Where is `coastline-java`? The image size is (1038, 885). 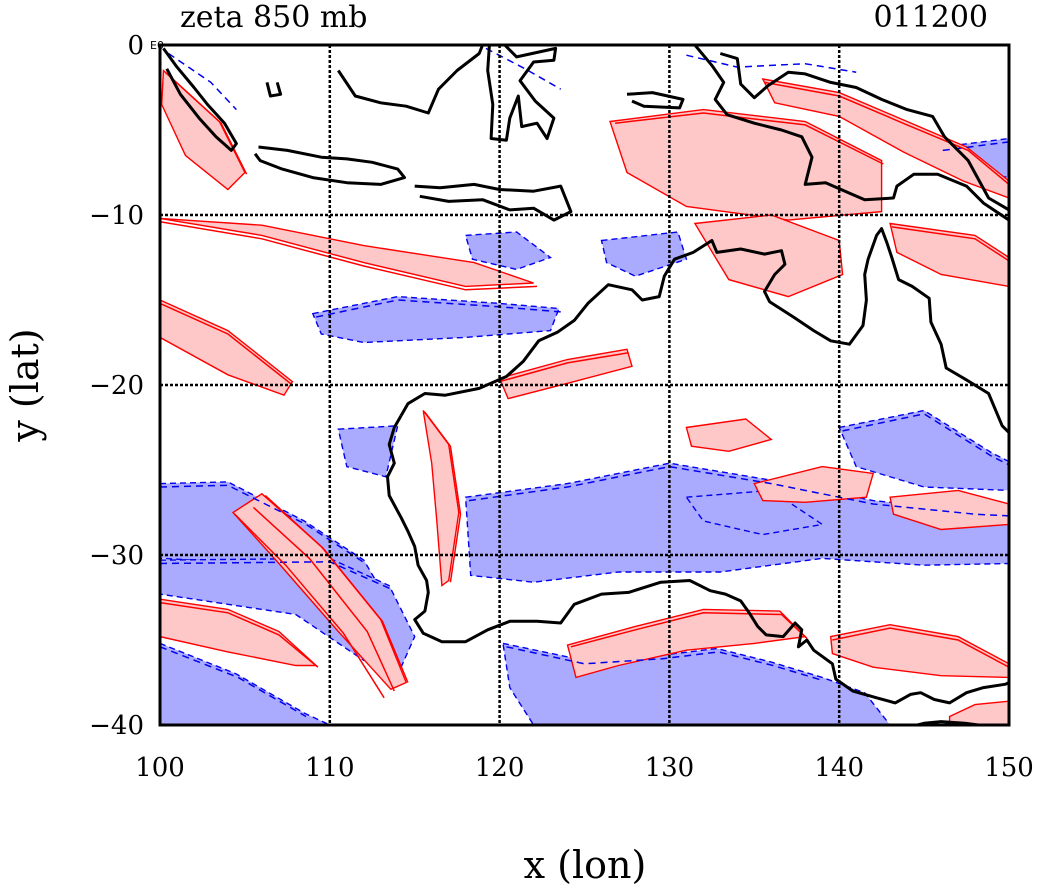
coastline-java is located at coordinates (329, 165).